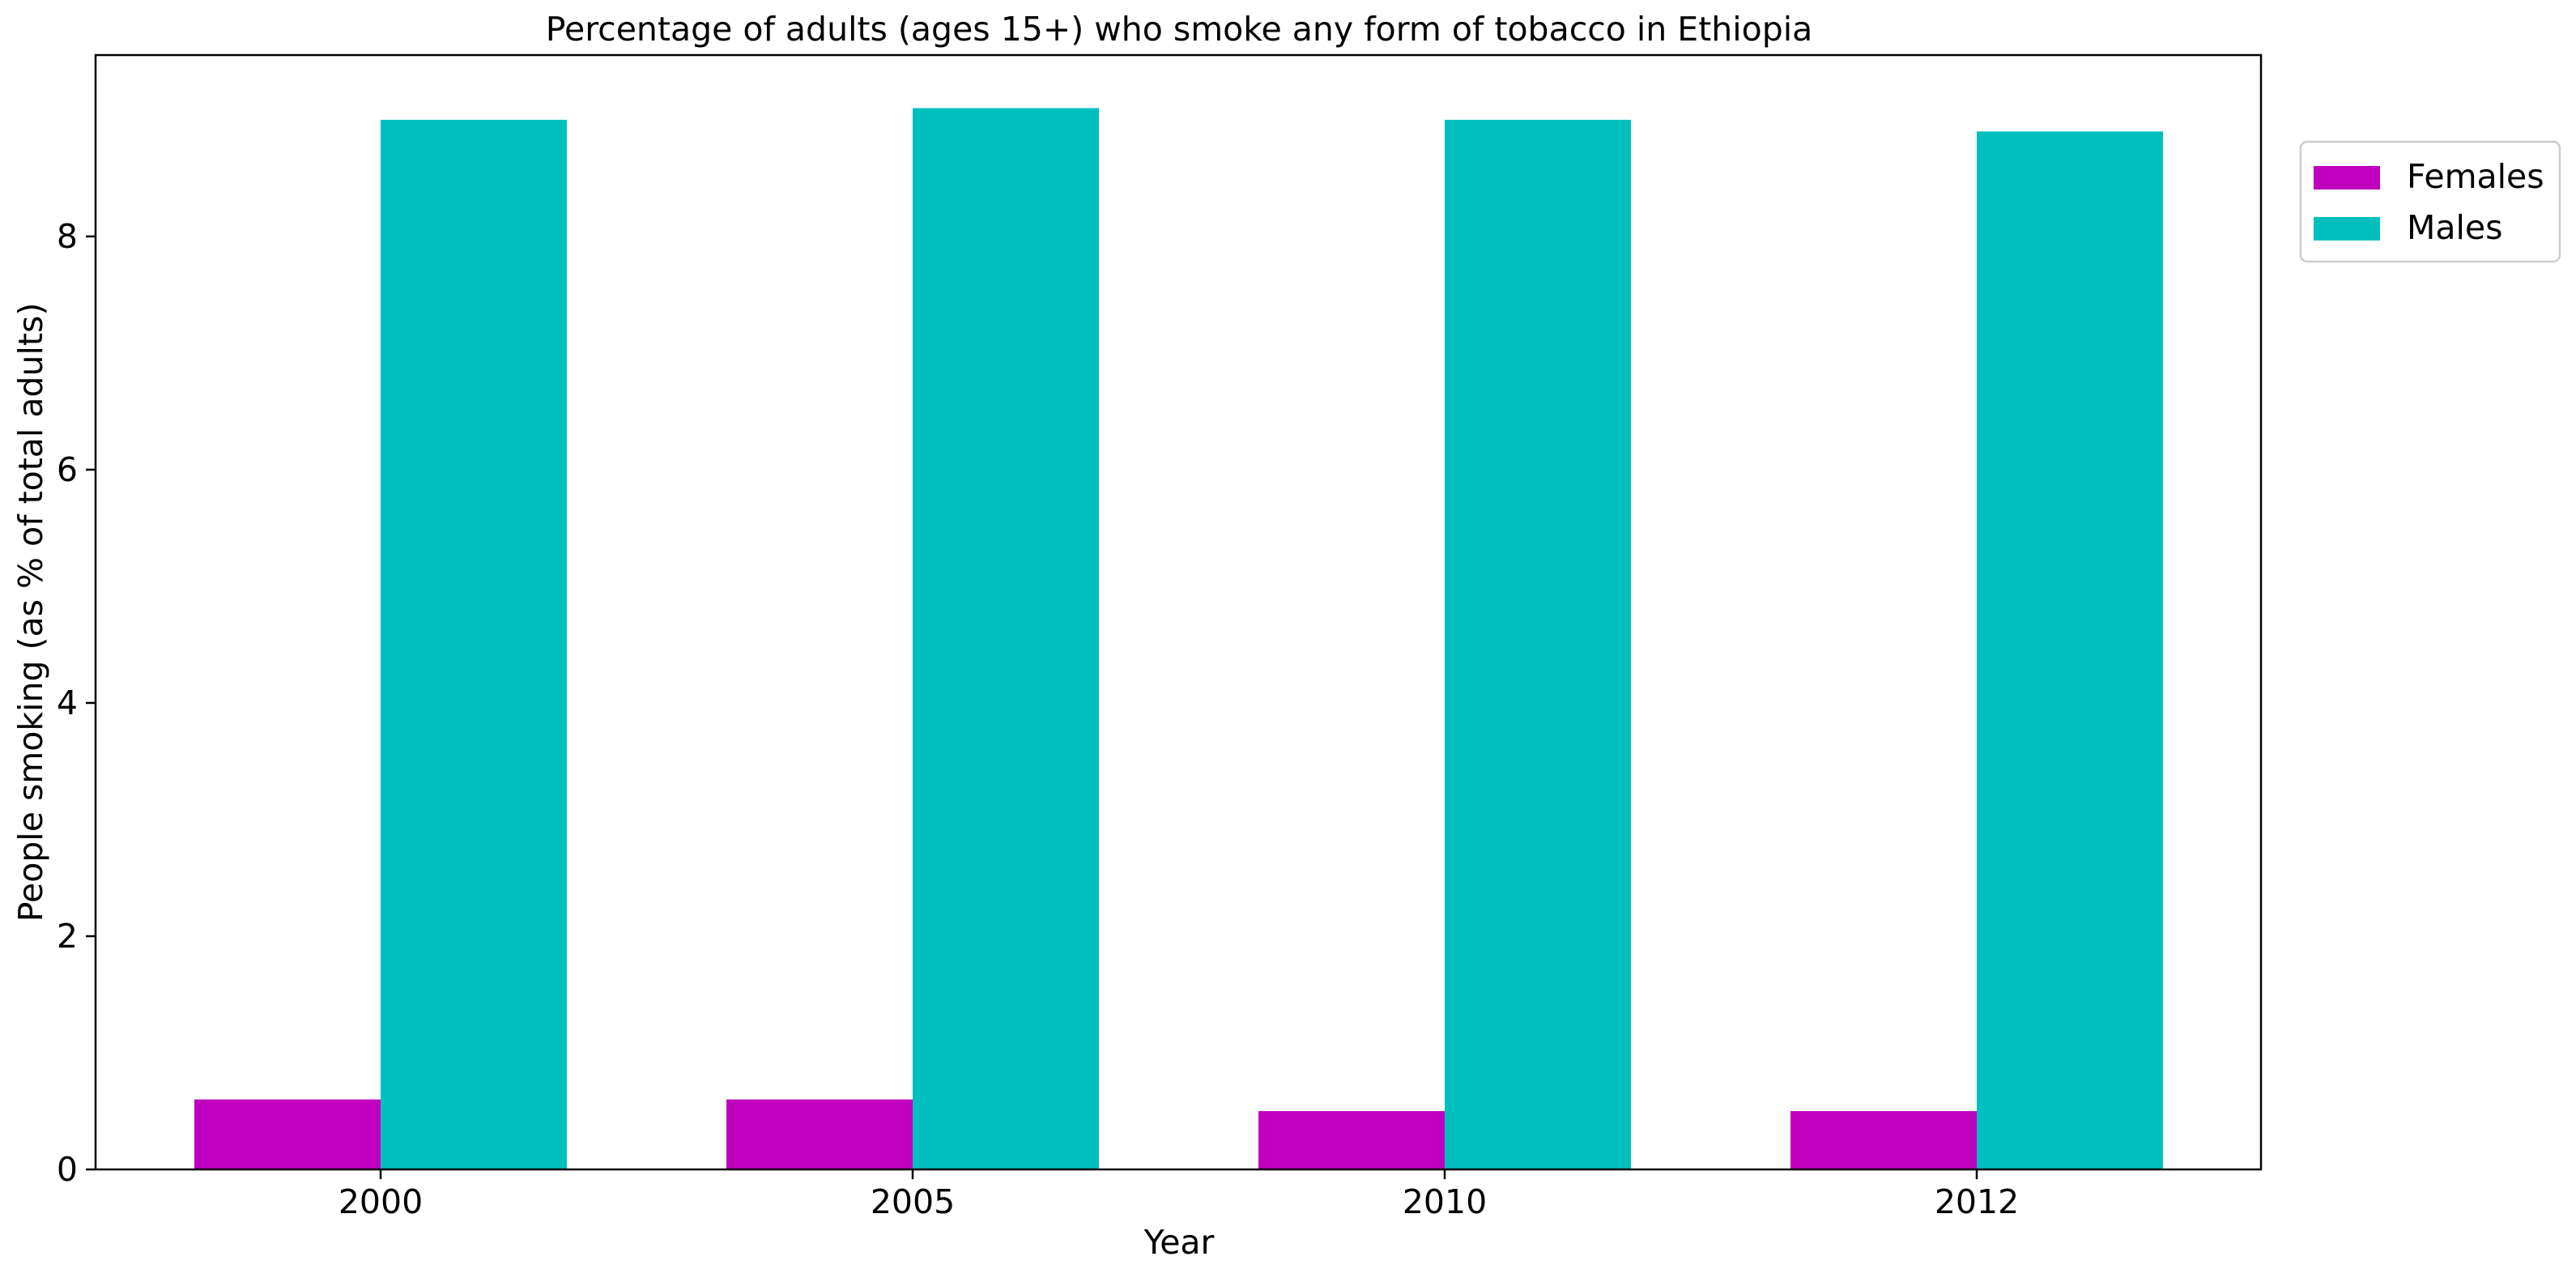 This screenshot has width=2576, height=1282. Describe the element at coordinates (2347, 229) in the screenshot. I see `legend-swatch-males` at that location.